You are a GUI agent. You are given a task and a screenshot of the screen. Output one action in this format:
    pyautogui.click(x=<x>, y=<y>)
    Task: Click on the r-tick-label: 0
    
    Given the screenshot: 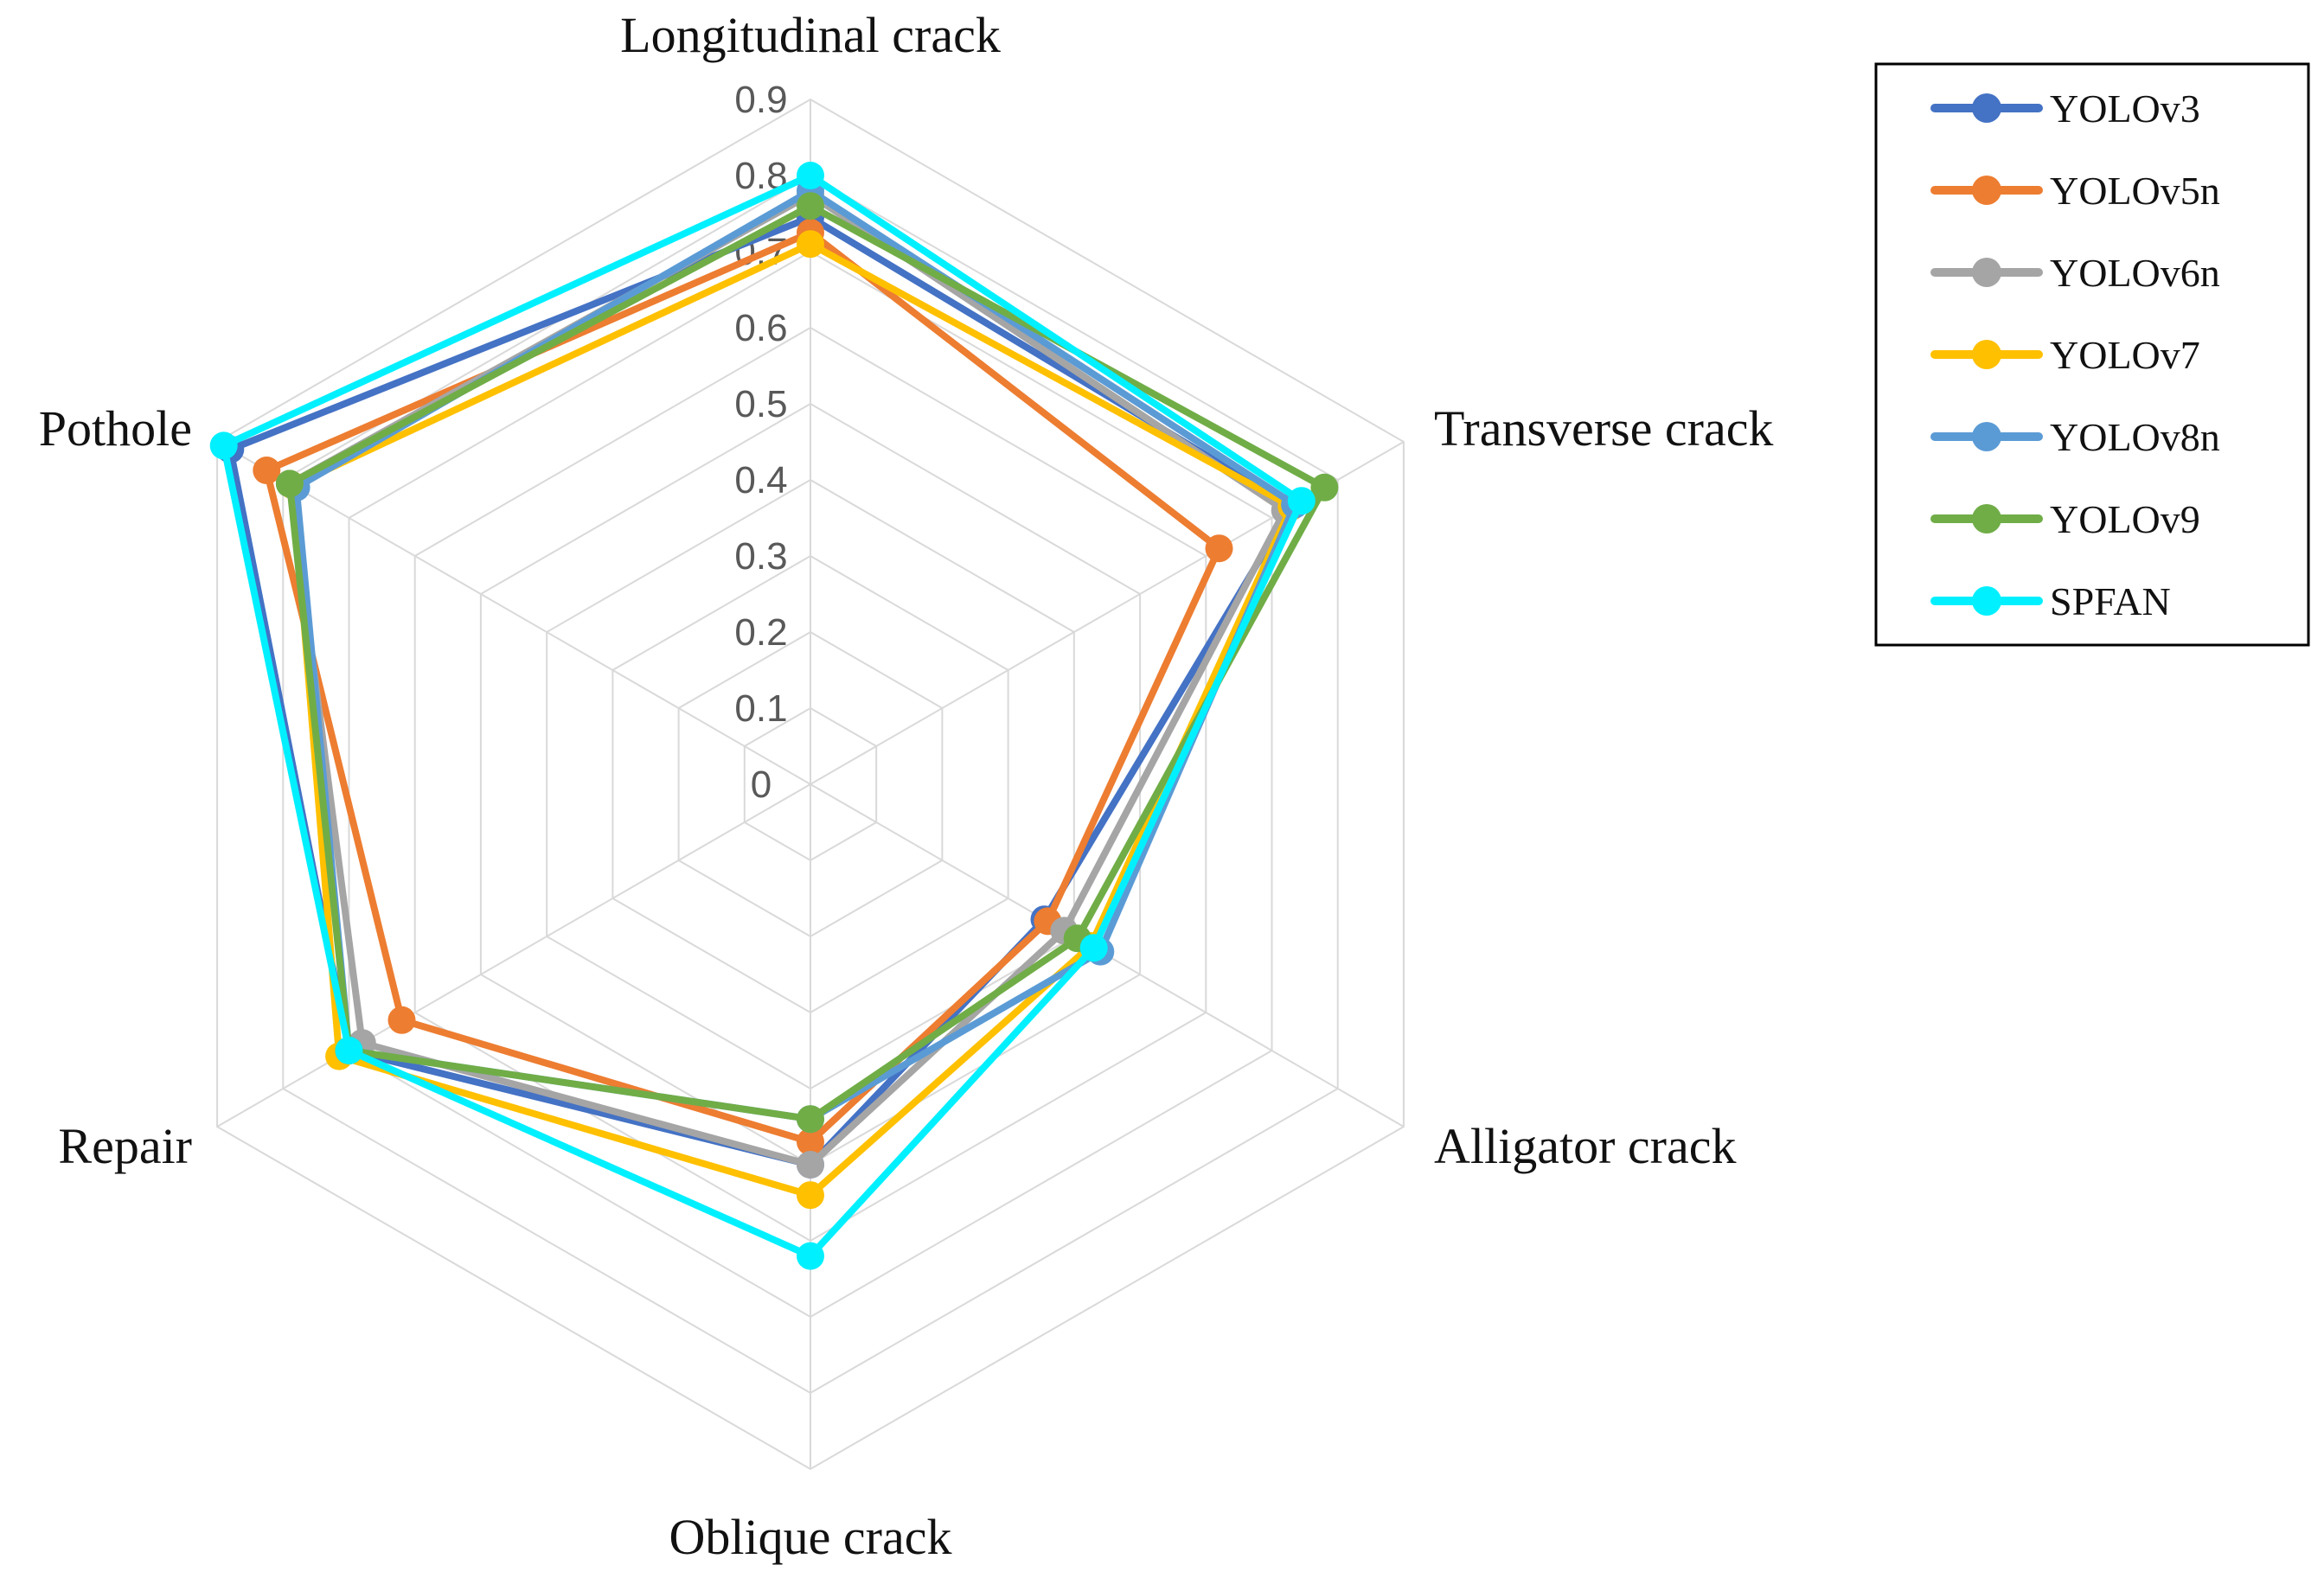 What is the action you would take?
    pyautogui.click(x=761, y=784)
    